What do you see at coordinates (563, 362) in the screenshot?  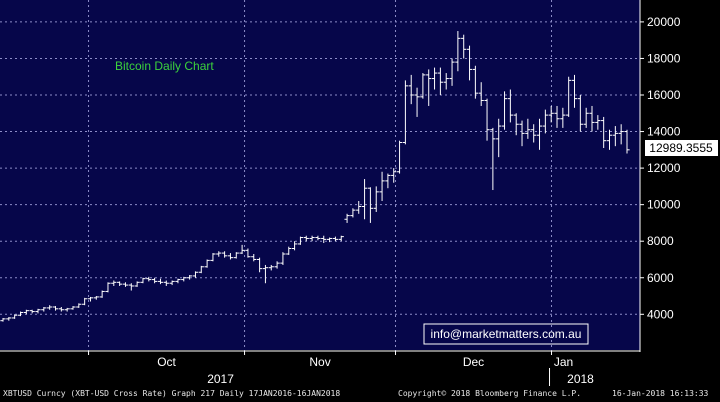 I see `x-month-label: Jan` at bounding box center [563, 362].